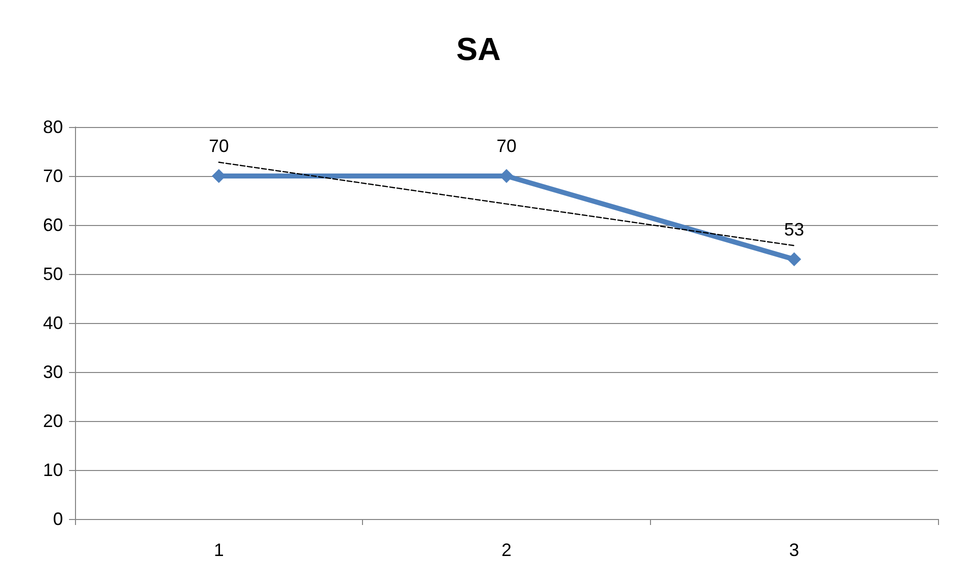 The width and height of the screenshot is (957, 579). What do you see at coordinates (52, 470) in the screenshot?
I see `y-tick-label: 10` at bounding box center [52, 470].